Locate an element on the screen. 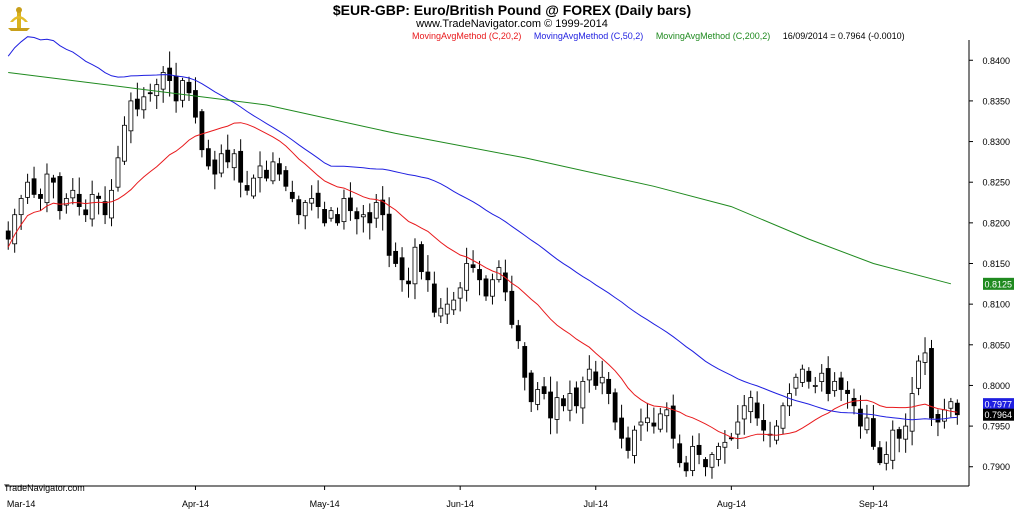  last-close-tag: 0.7964 is located at coordinates (998, 415).